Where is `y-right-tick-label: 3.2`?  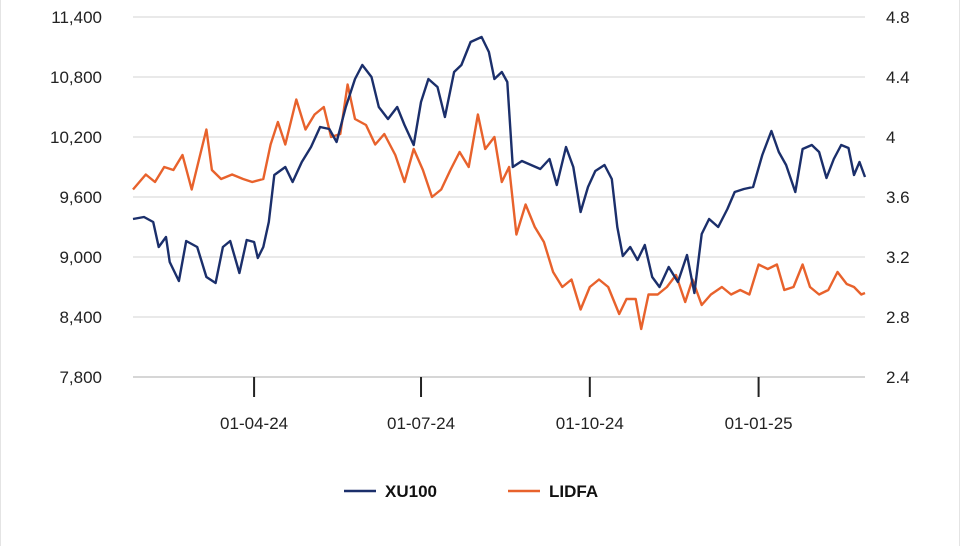
y-right-tick-label: 3.2 is located at coordinates (898, 257).